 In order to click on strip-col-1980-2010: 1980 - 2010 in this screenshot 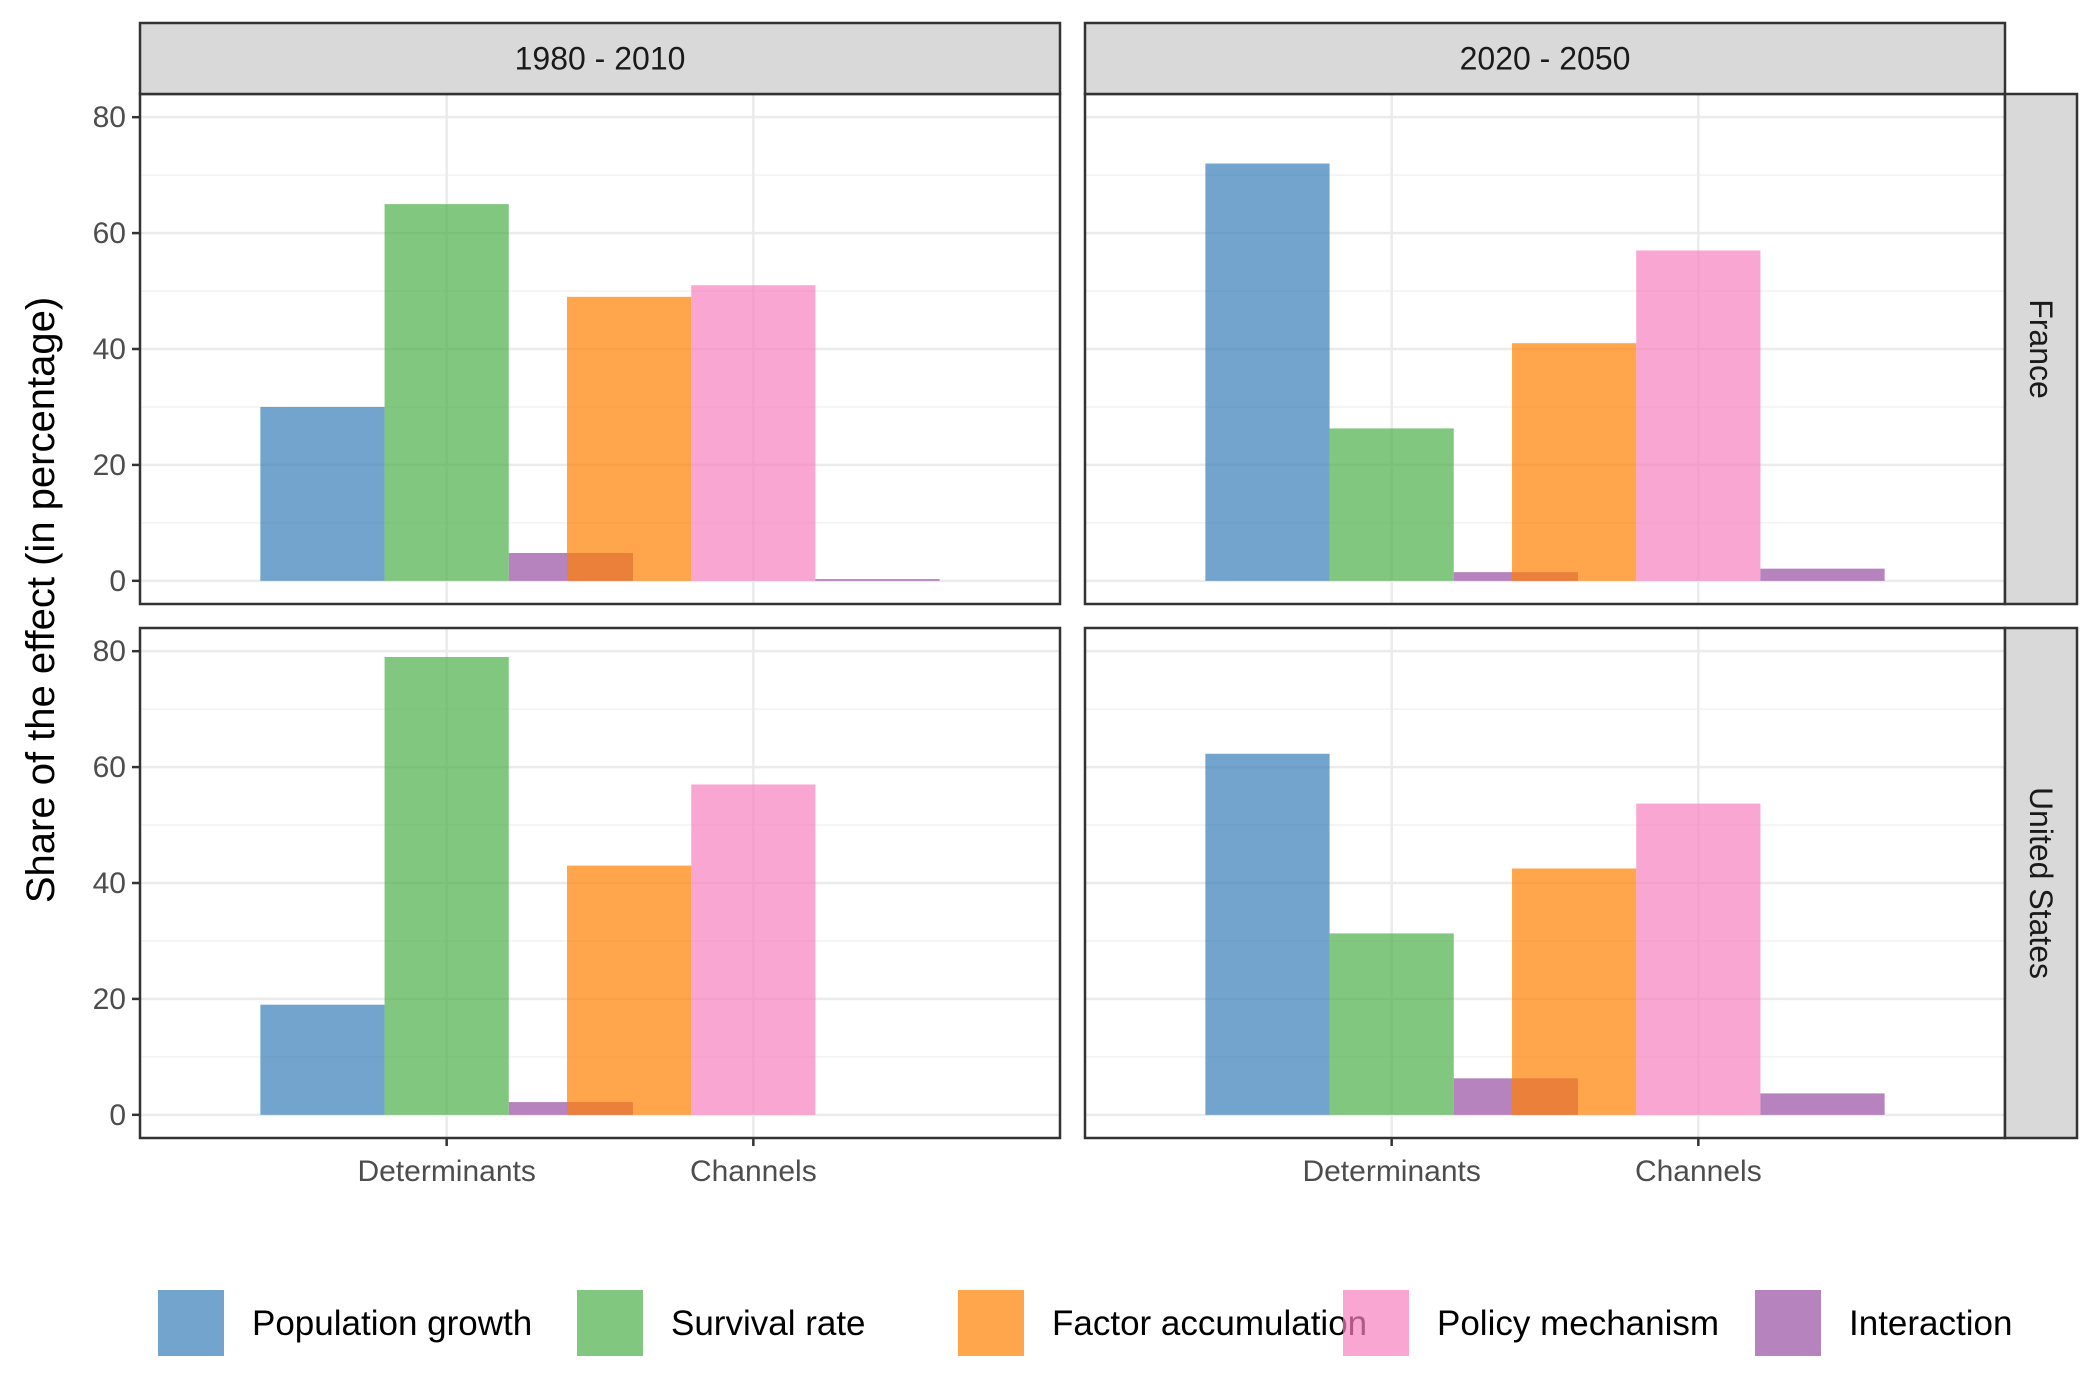, I will do `click(600, 58)`.